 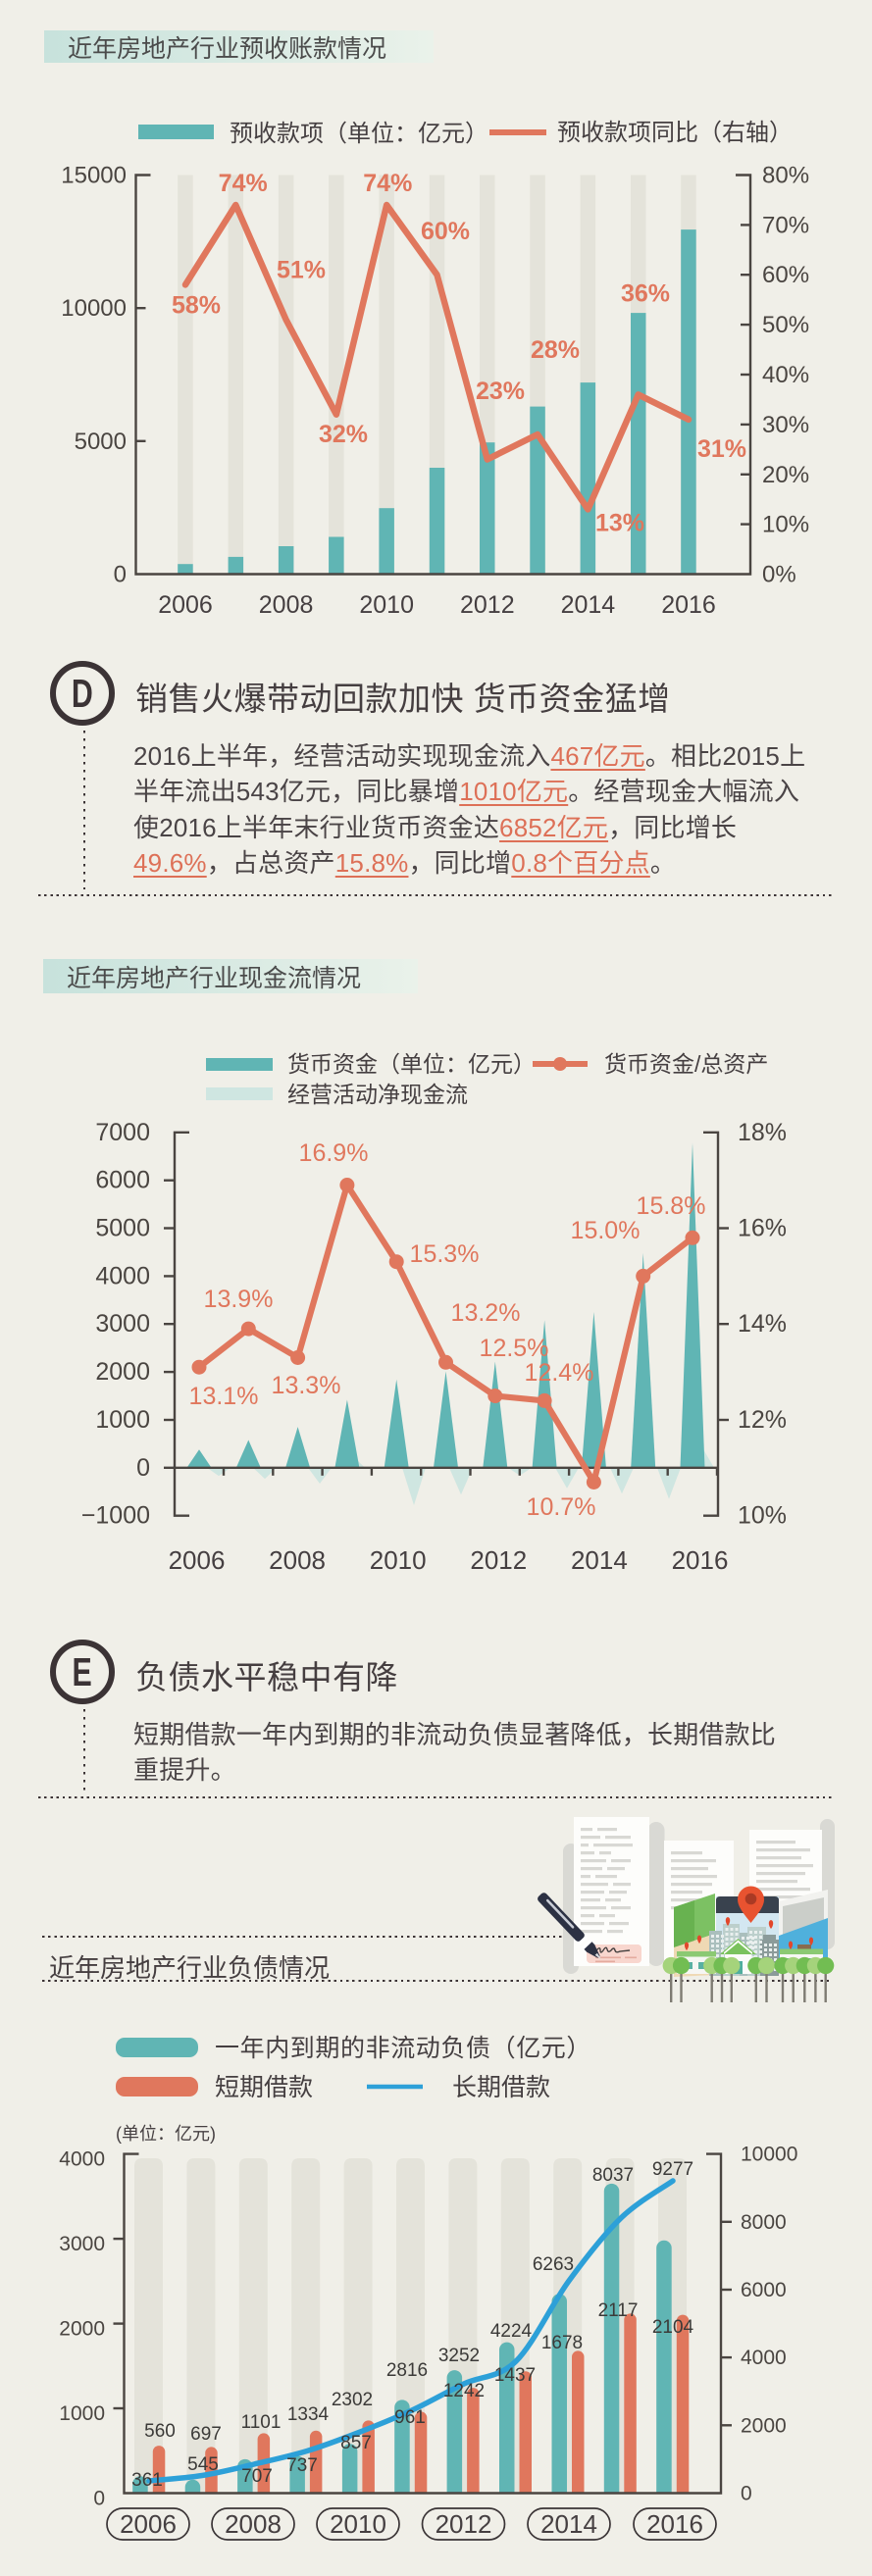 What do you see at coordinates (378, 1095) in the screenshot?
I see `svg-text: 经营活动净现金流` at bounding box center [378, 1095].